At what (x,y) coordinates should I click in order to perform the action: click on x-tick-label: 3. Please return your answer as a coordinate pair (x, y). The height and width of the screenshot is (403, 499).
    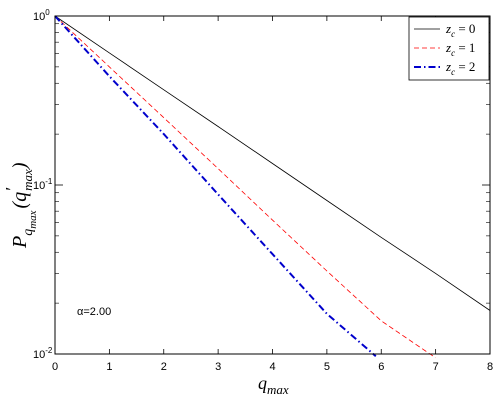
    Looking at the image, I should click on (218, 367).